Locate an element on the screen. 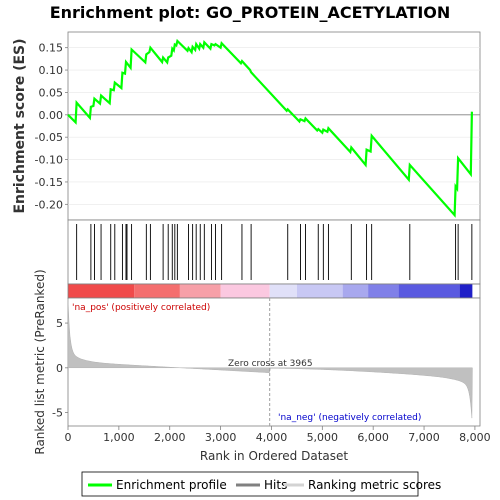 This screenshot has height=500, width=500. hits-markers is located at coordinates (274, 252).